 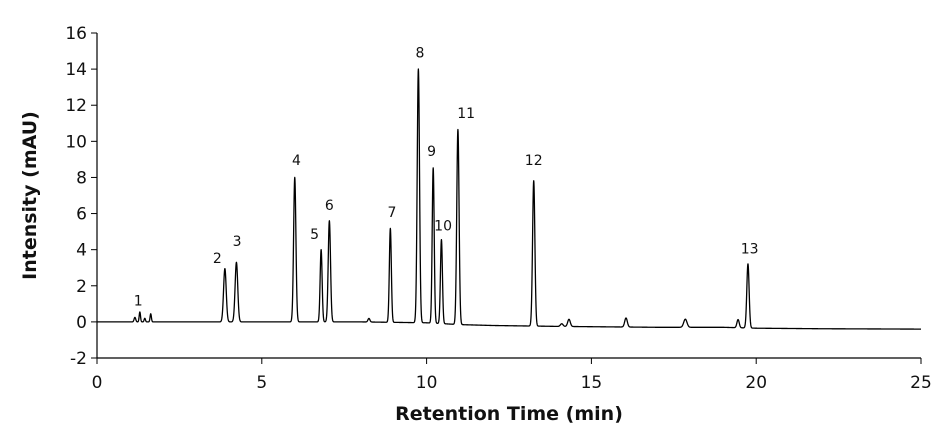 I want to click on x-tick-label: 10, so click(x=427, y=383).